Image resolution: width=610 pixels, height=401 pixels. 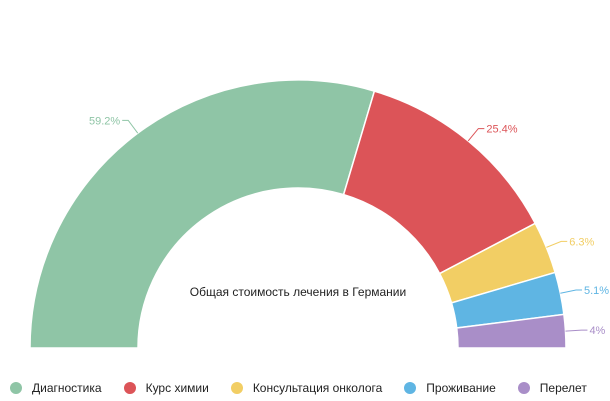 I want to click on legend-label: Диагностика, so click(x=67, y=388).